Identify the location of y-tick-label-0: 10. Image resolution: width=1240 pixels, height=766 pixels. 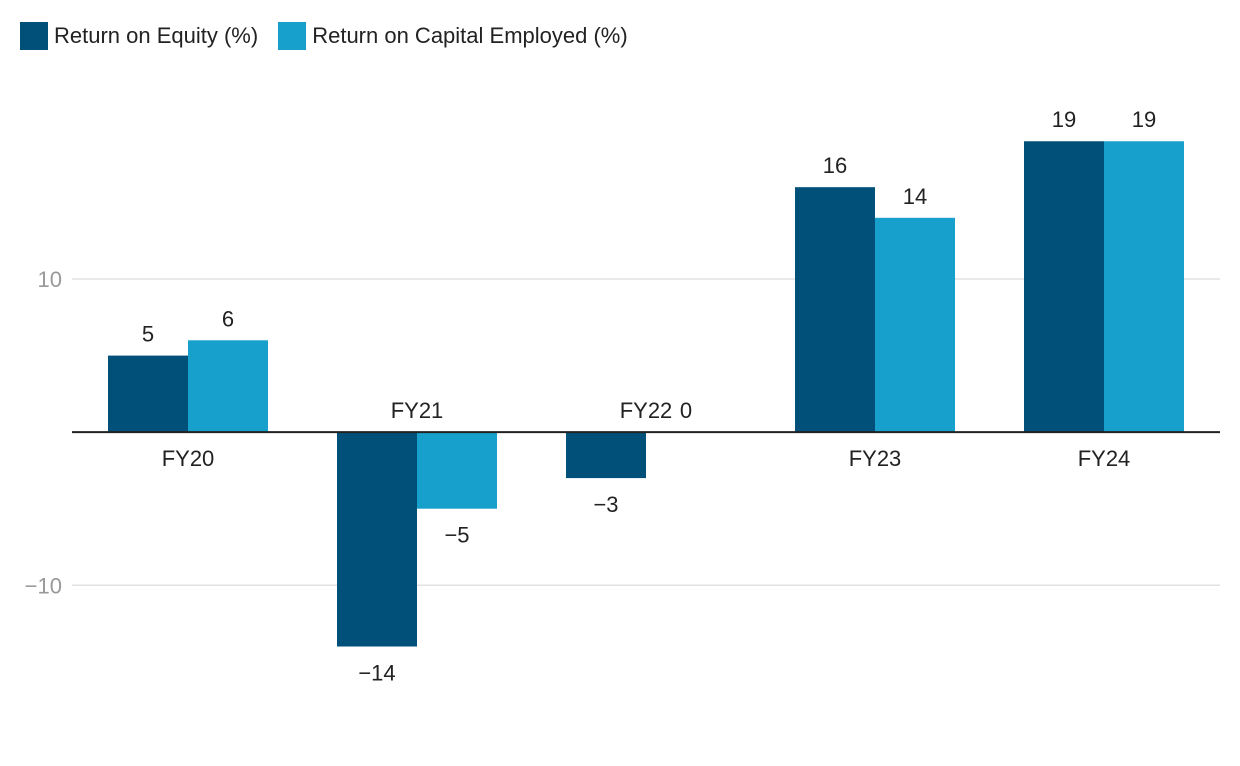
(50, 279).